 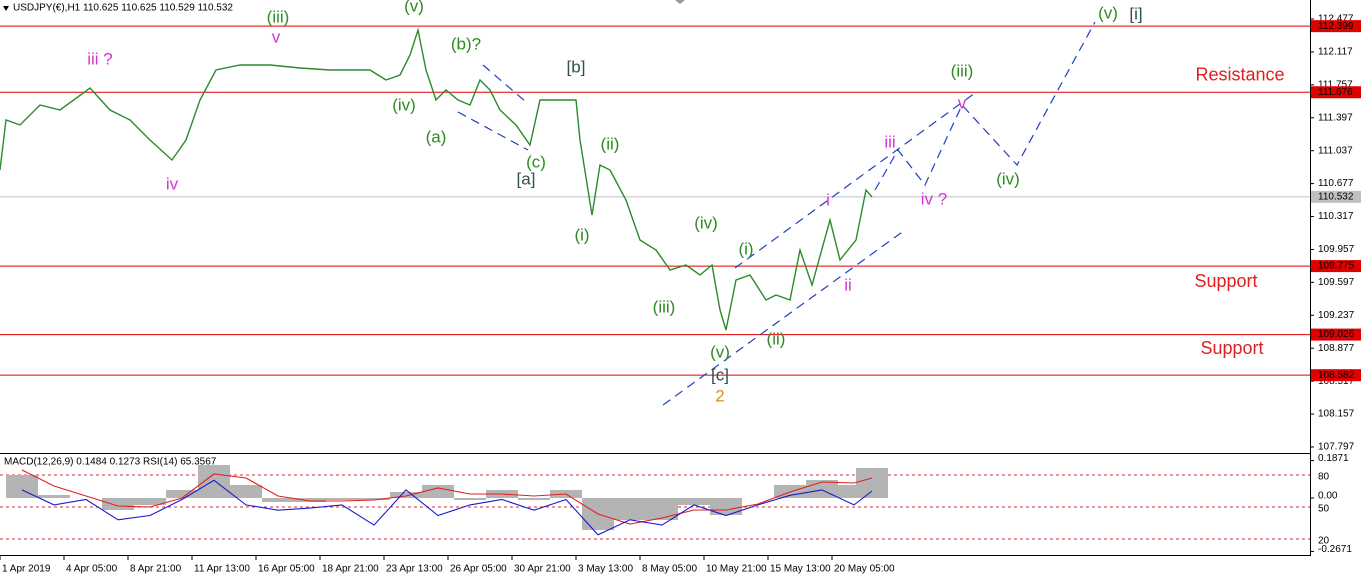 What do you see at coordinates (1336, 414) in the screenshot?
I see `y-tick-label: 108.157` at bounding box center [1336, 414].